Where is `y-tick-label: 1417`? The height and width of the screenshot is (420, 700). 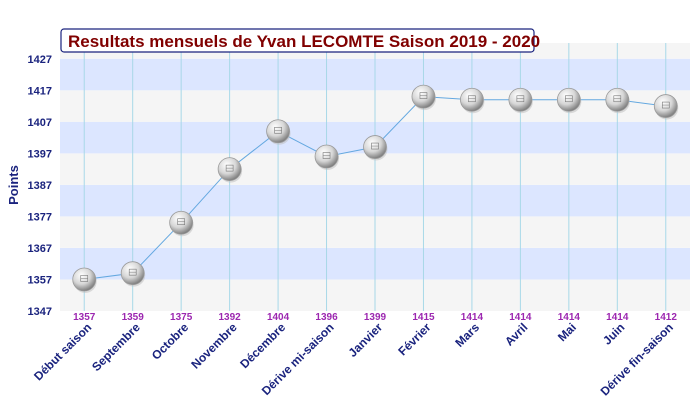 y-tick-label: 1417 is located at coordinates (40, 91).